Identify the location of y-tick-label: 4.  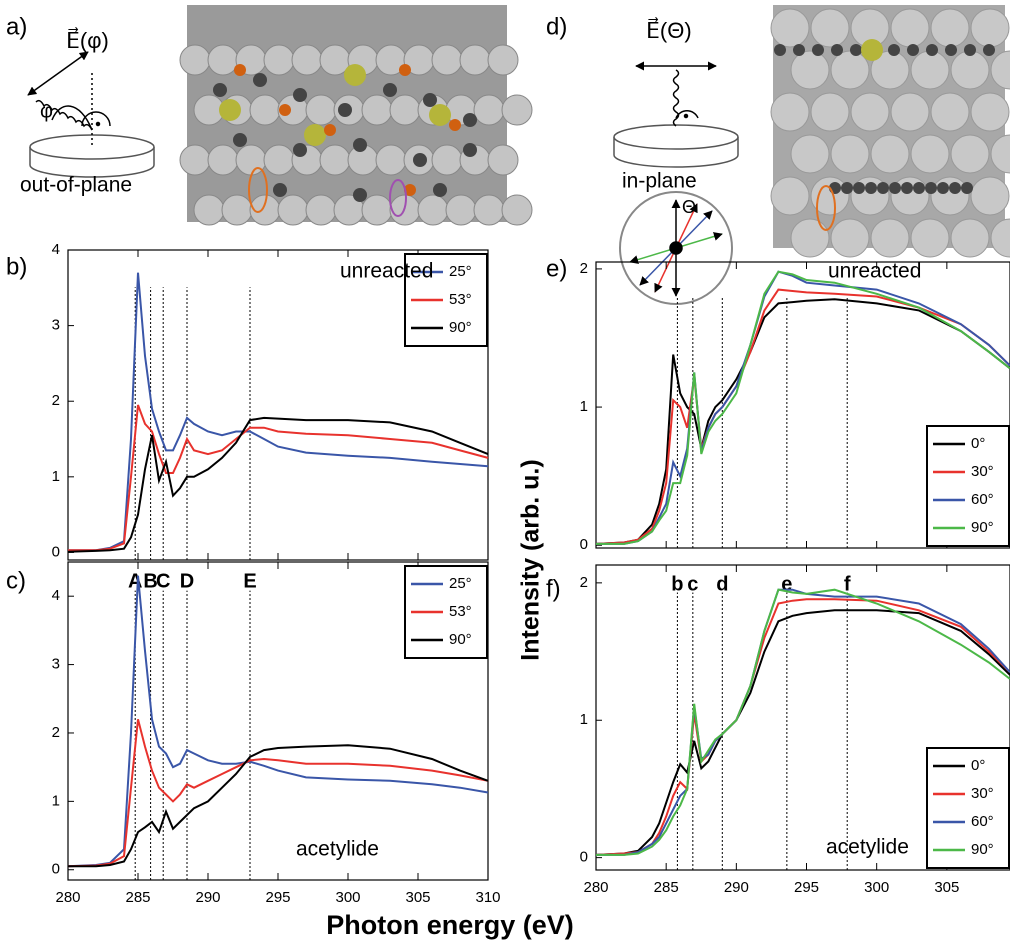
(56, 249).